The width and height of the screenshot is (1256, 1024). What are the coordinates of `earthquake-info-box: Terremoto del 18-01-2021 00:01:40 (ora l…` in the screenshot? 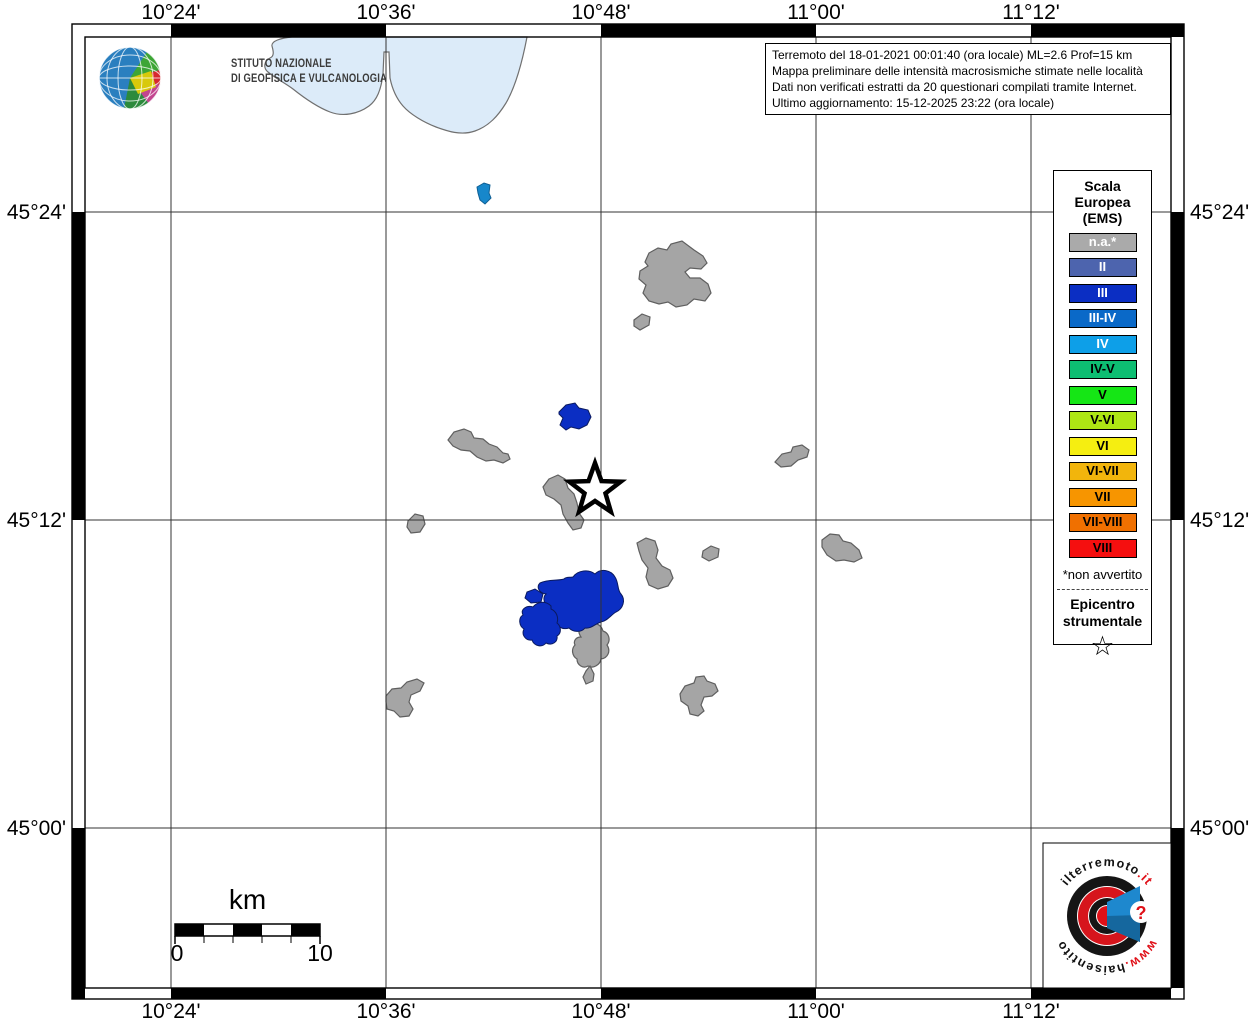 It's located at (968, 79).